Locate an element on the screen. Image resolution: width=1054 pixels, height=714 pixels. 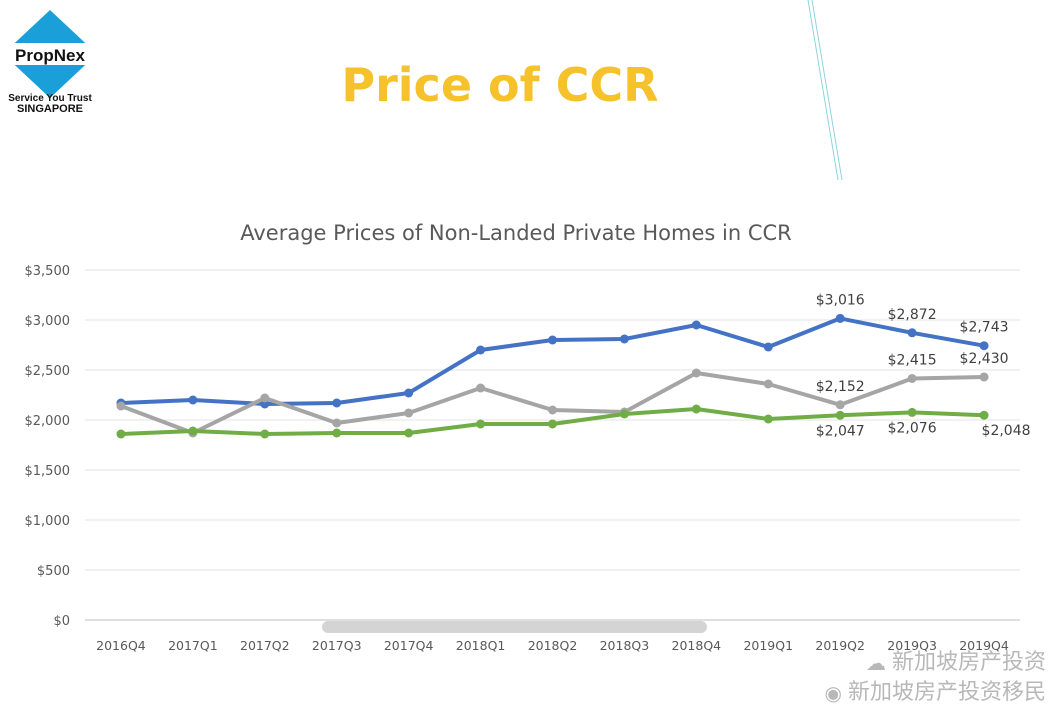
logo-tagline: Service You Trust is located at coordinates (50, 98).